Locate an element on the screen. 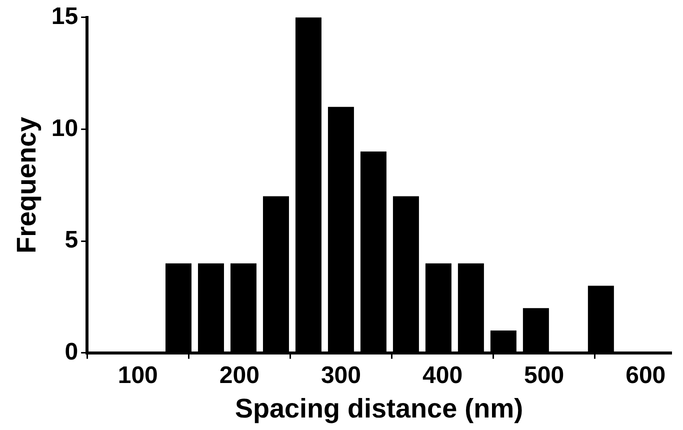 The image size is (683, 430). y-tick-label: 10 is located at coordinates (64, 128).